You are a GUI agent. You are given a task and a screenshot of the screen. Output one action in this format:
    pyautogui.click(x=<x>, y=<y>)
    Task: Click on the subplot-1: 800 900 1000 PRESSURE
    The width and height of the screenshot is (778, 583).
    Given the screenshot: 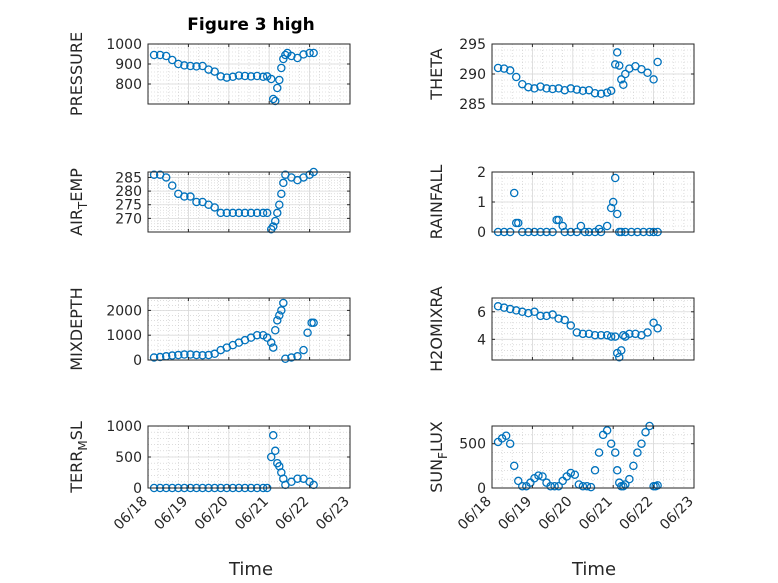 What is the action you would take?
    pyautogui.click(x=209, y=74)
    